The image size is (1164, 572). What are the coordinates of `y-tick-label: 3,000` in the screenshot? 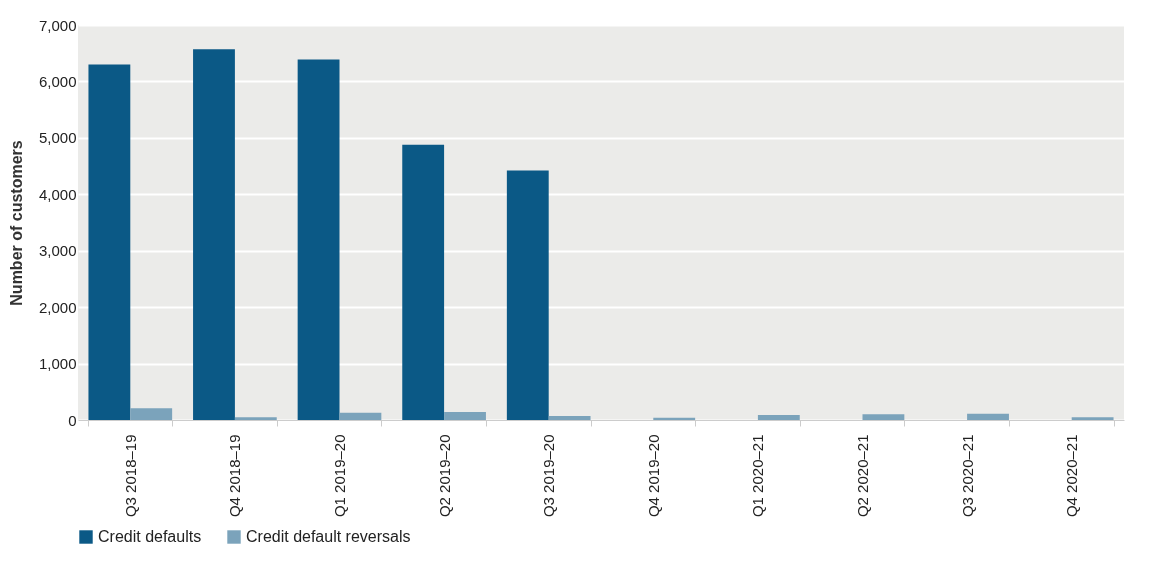 It's located at (57, 251).